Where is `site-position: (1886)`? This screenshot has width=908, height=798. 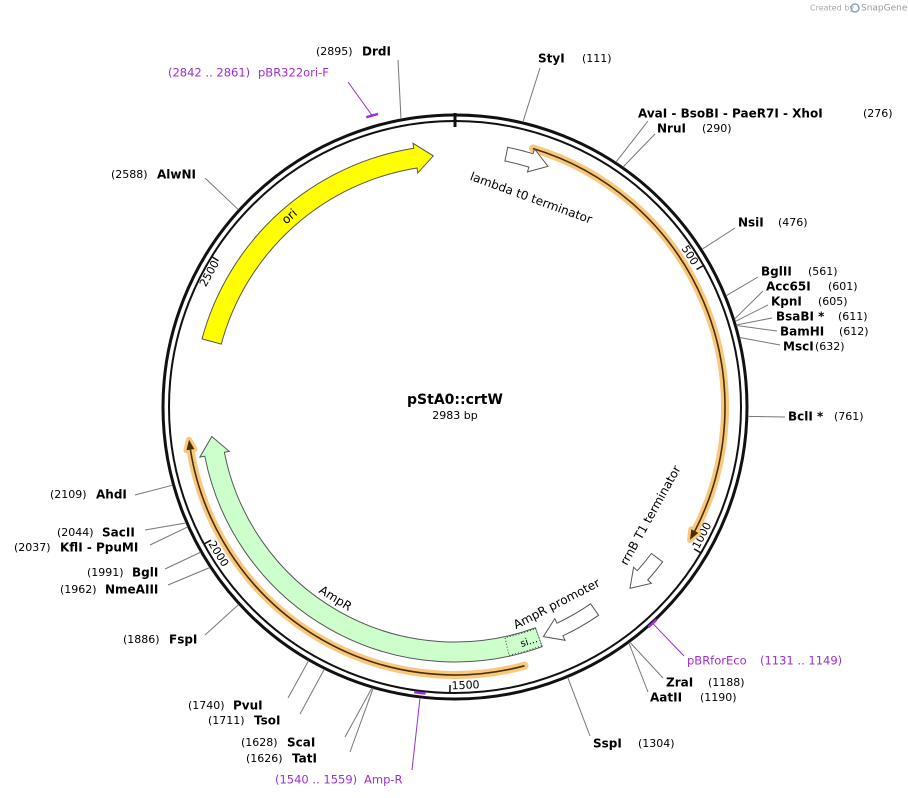
site-position: (1886) is located at coordinates (141, 639).